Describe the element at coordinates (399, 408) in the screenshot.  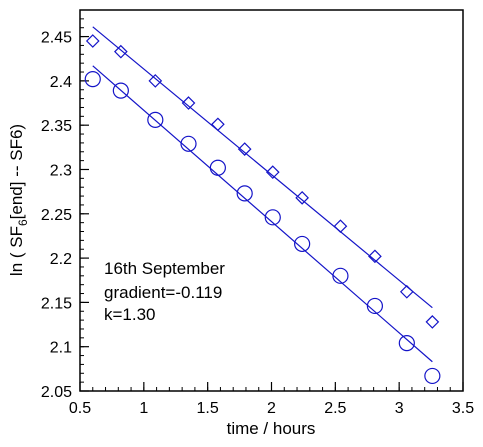
I see `x-tick-label: 3` at that location.